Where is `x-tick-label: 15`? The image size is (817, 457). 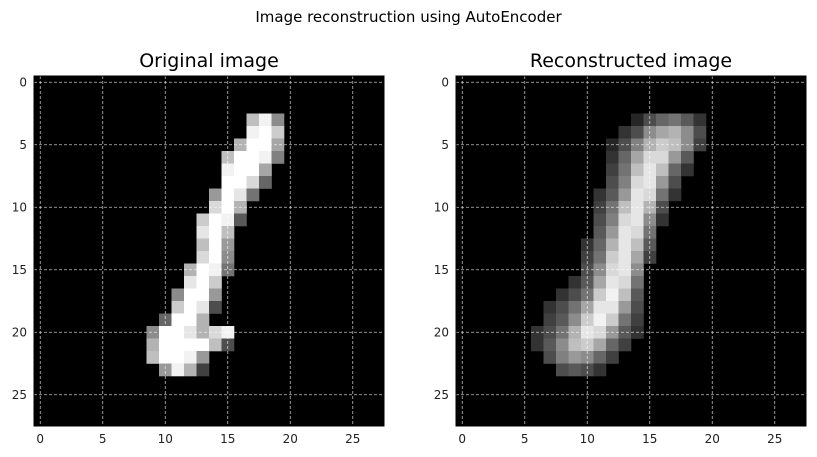
x-tick-label: 15 is located at coordinates (649, 439).